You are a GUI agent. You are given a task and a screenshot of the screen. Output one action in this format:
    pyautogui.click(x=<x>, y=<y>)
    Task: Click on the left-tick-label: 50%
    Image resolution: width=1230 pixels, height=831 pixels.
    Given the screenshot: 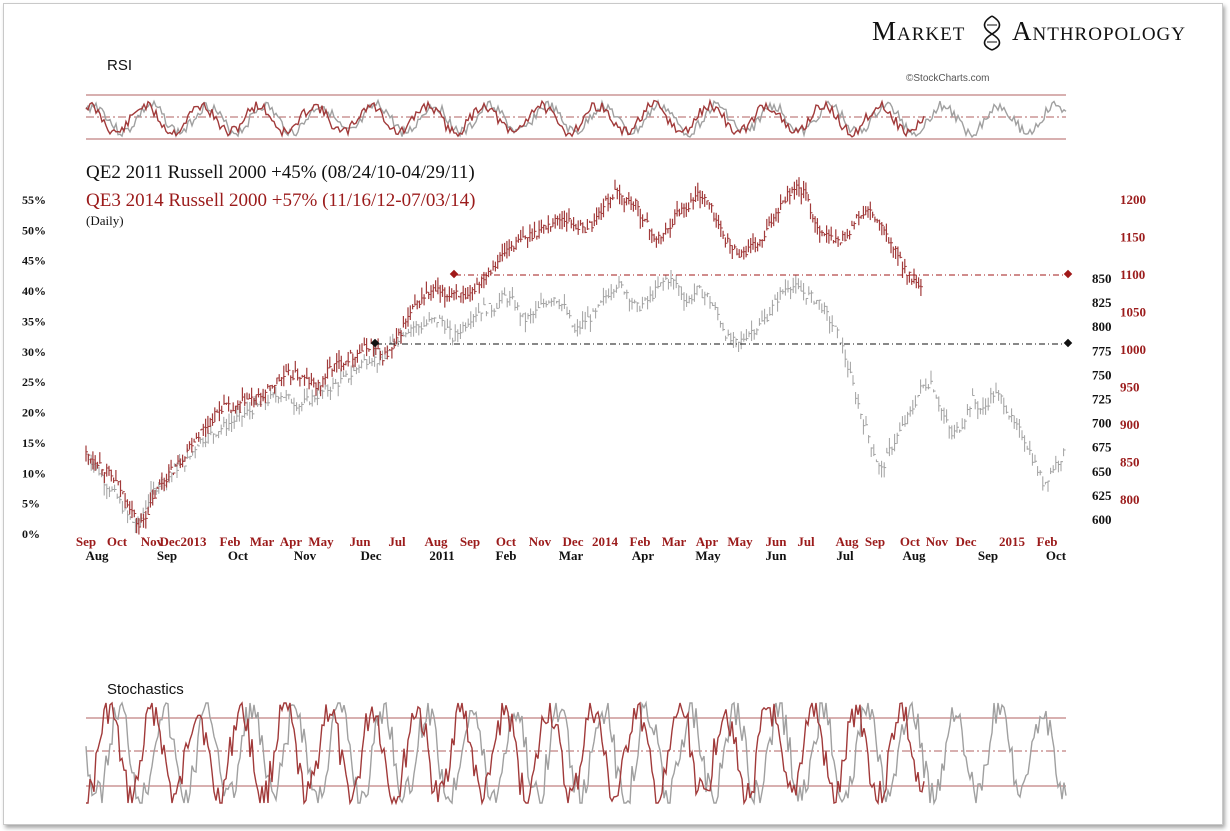 What is the action you would take?
    pyautogui.click(x=34, y=230)
    